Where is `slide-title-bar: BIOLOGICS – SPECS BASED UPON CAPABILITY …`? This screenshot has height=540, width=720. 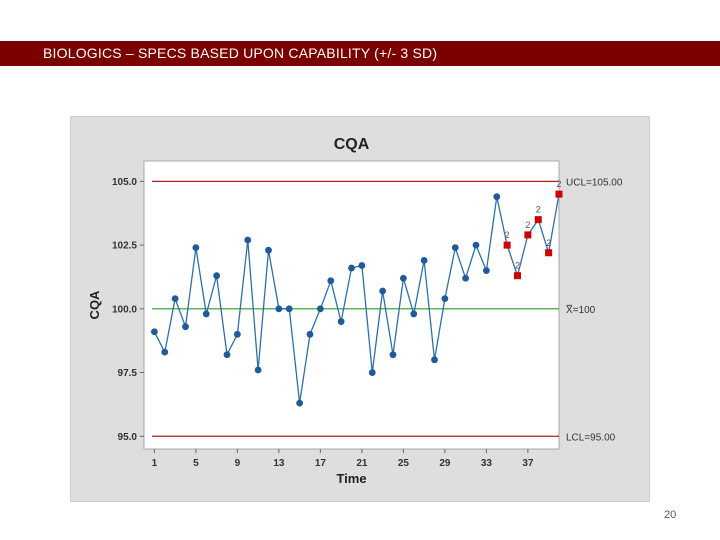 slide-title-bar: BIOLOGICS – SPECS BASED UPON CAPABILITY … is located at coordinates (360, 53).